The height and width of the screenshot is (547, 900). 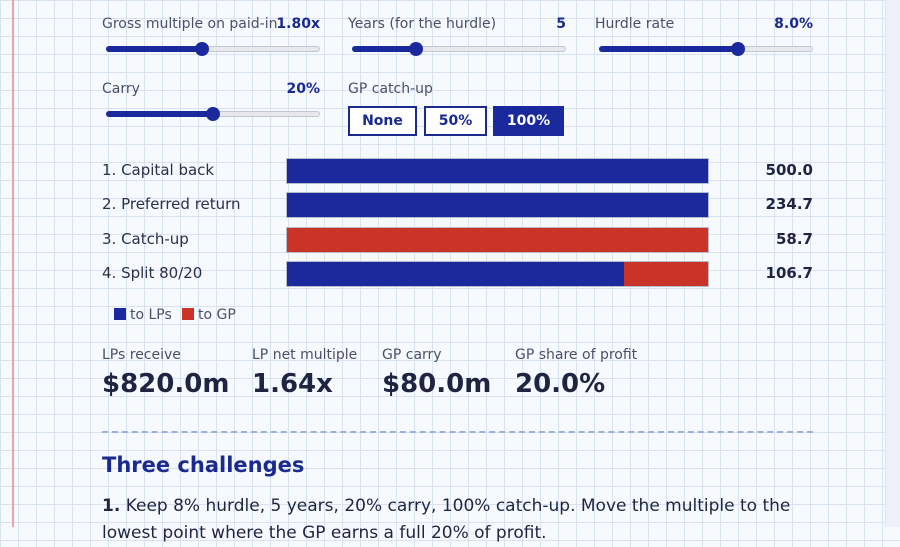 I want to click on stat-gp-carry: GP carry $80.0m, so click(x=436, y=373).